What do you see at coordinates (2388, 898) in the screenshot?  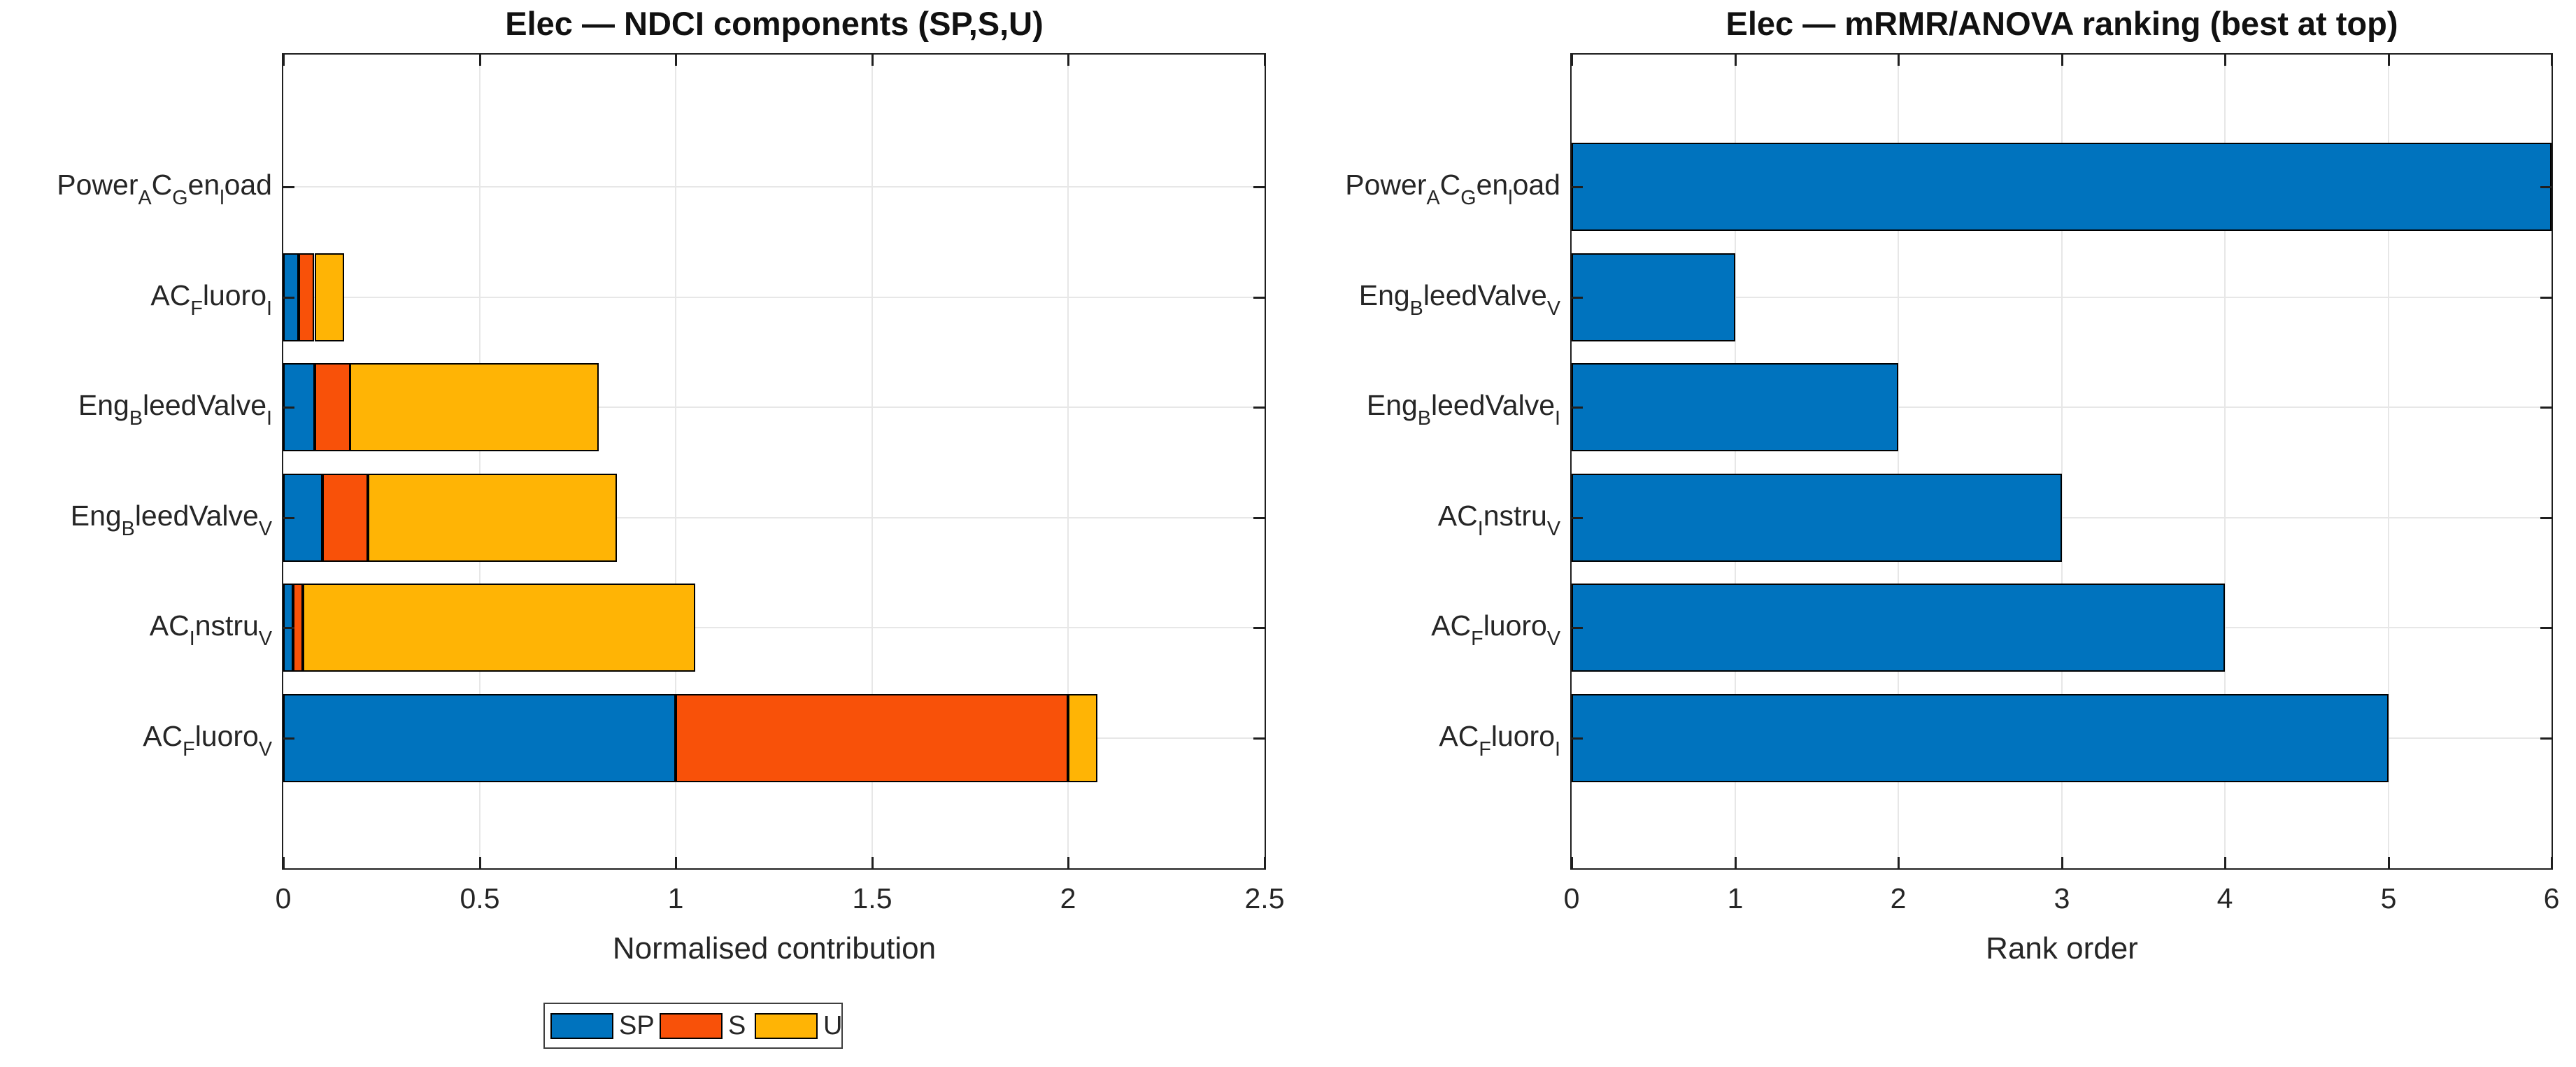 I see `x-tick-label: 5` at bounding box center [2388, 898].